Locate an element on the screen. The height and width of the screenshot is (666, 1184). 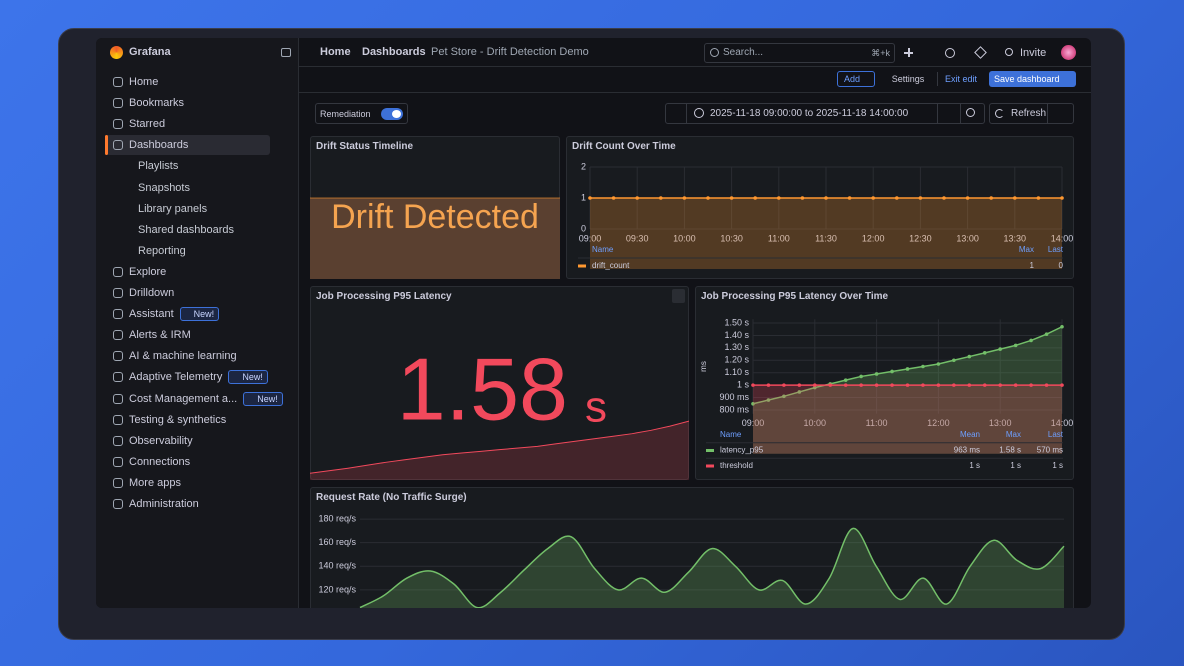
x-tick-label: 11:00 is located at coordinates (779, 238).